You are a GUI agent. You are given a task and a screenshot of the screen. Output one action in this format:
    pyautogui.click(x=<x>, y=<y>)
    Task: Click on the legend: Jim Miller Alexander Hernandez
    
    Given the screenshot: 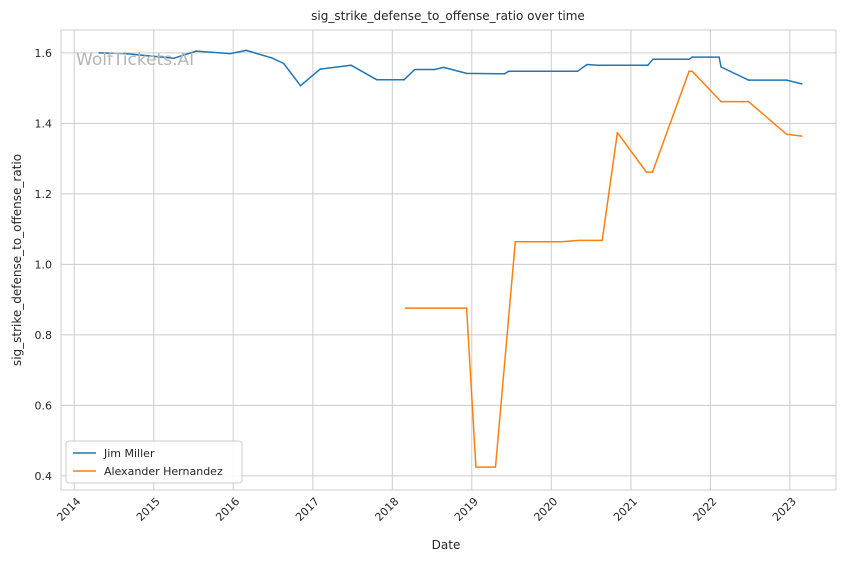 What is the action you would take?
    pyautogui.click(x=154, y=462)
    